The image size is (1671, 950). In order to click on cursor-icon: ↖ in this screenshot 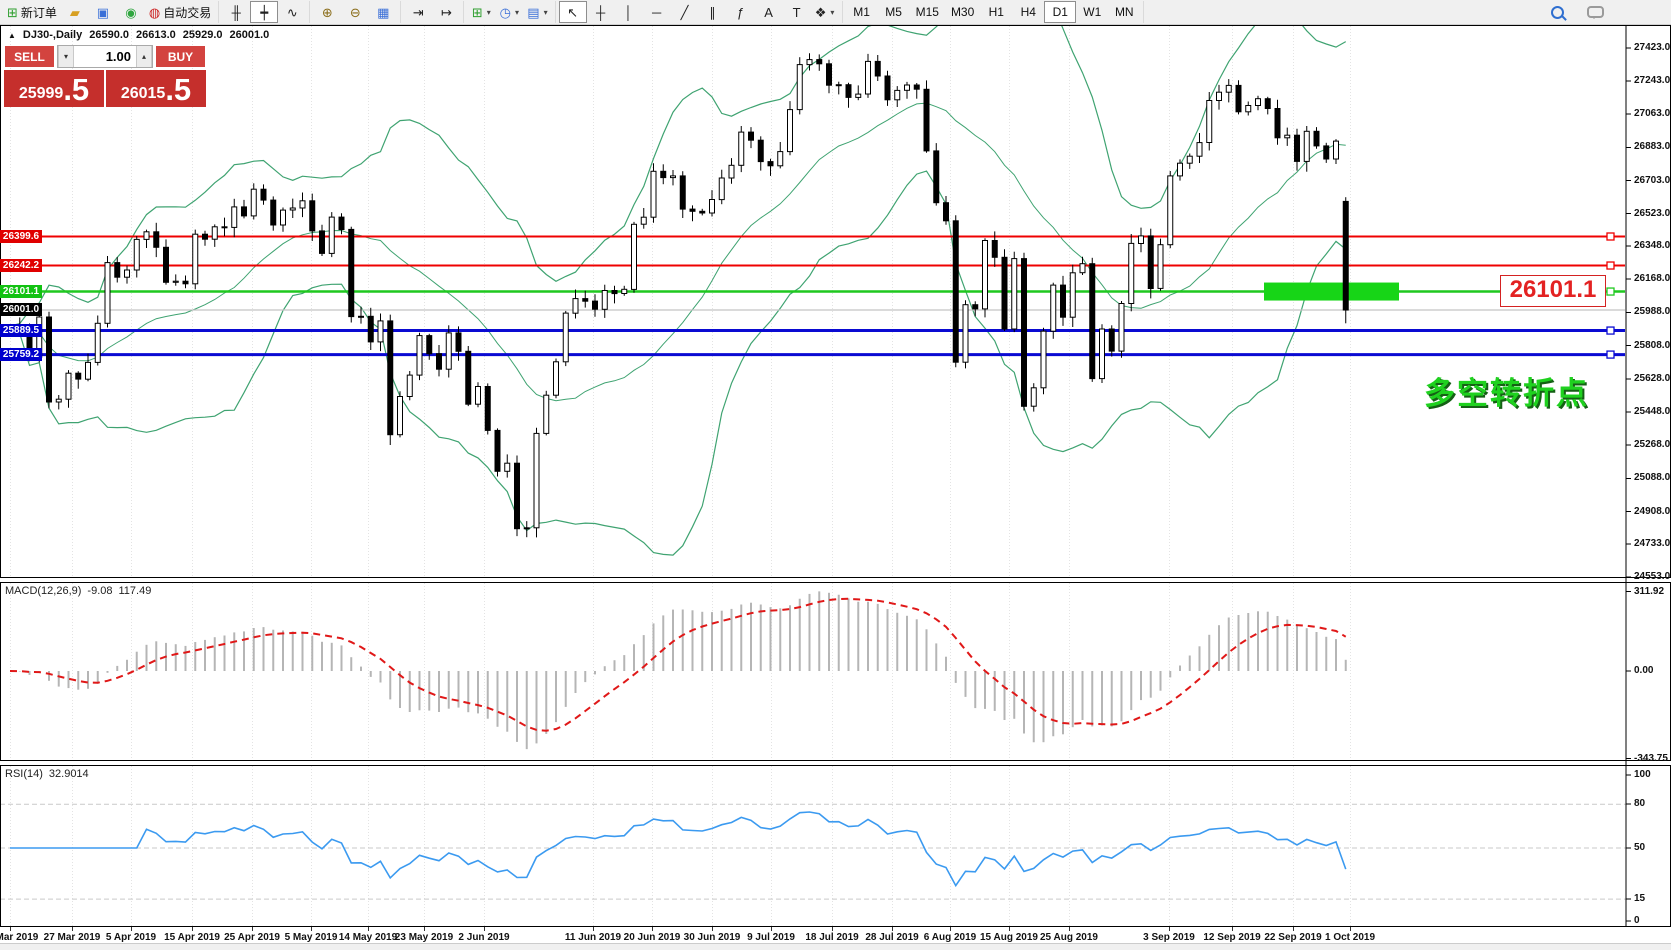, I will do `click(573, 12)`.